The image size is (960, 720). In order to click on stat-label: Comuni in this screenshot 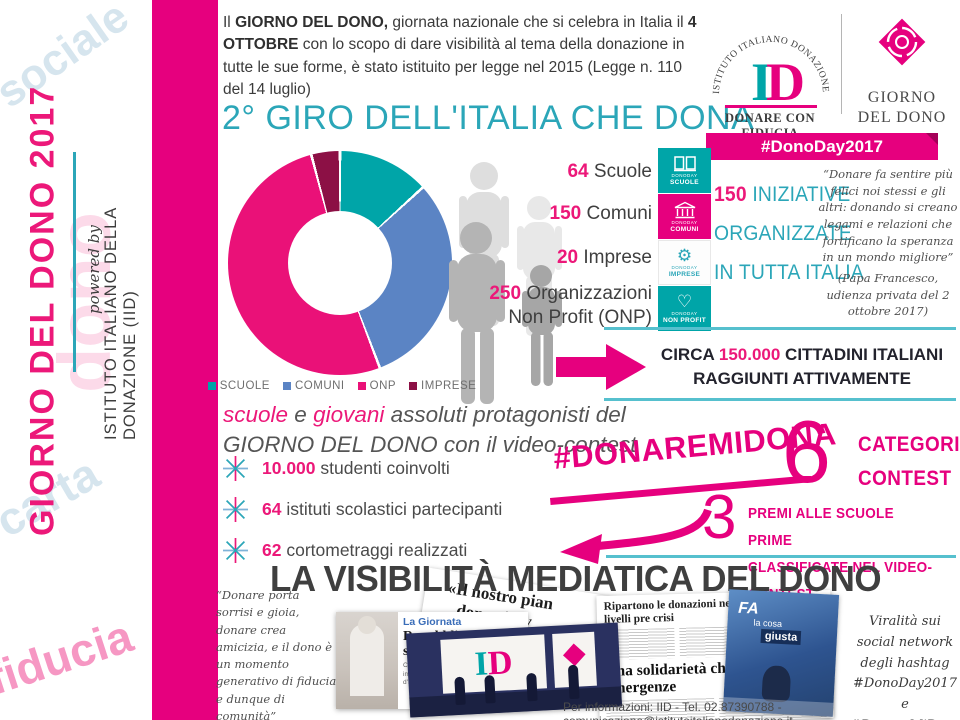, I will do `click(616, 213)`.